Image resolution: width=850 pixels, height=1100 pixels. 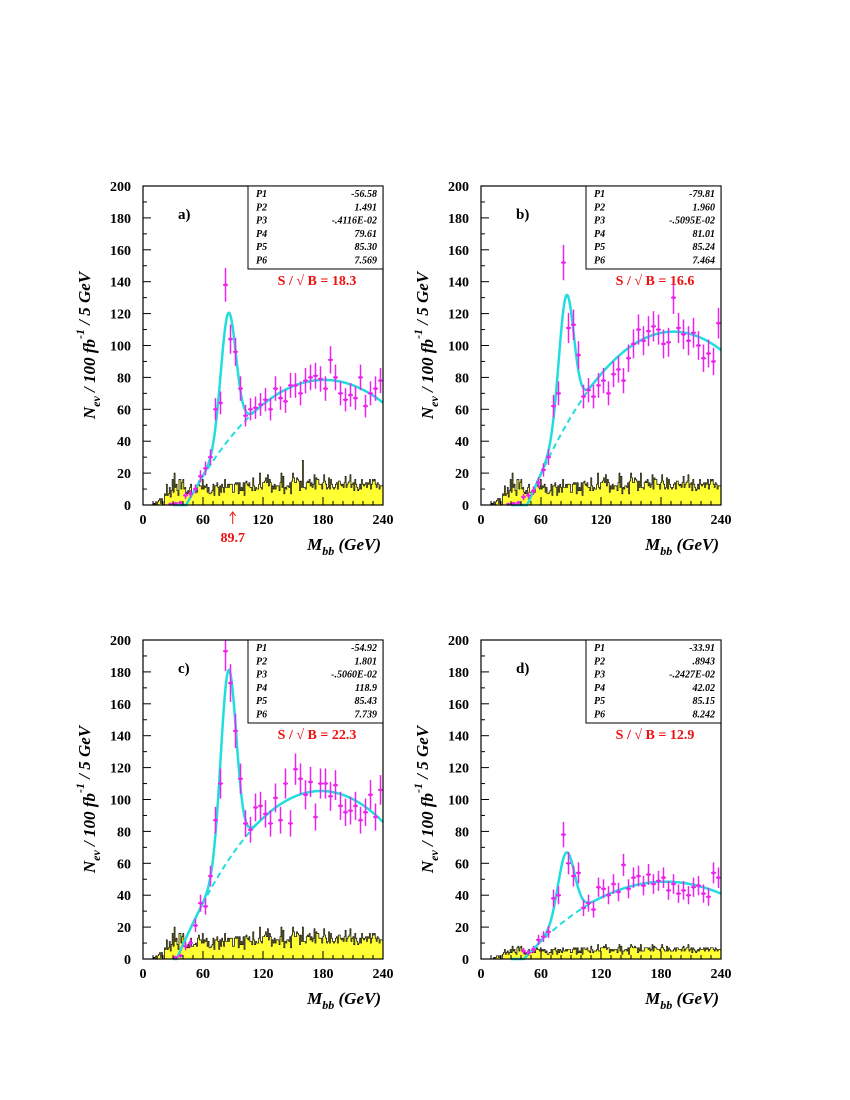 What do you see at coordinates (655, 281) in the screenshot?
I see `significance-label: S / √ B = 16.6` at bounding box center [655, 281].